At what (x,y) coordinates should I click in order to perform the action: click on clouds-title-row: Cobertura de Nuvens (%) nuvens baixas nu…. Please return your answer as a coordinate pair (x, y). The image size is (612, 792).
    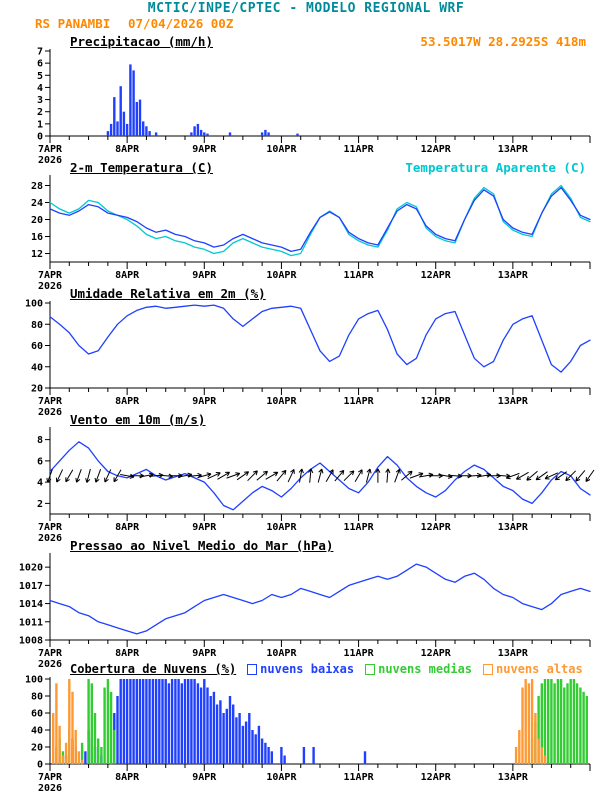
    Looking at the image, I should click on (338, 669).